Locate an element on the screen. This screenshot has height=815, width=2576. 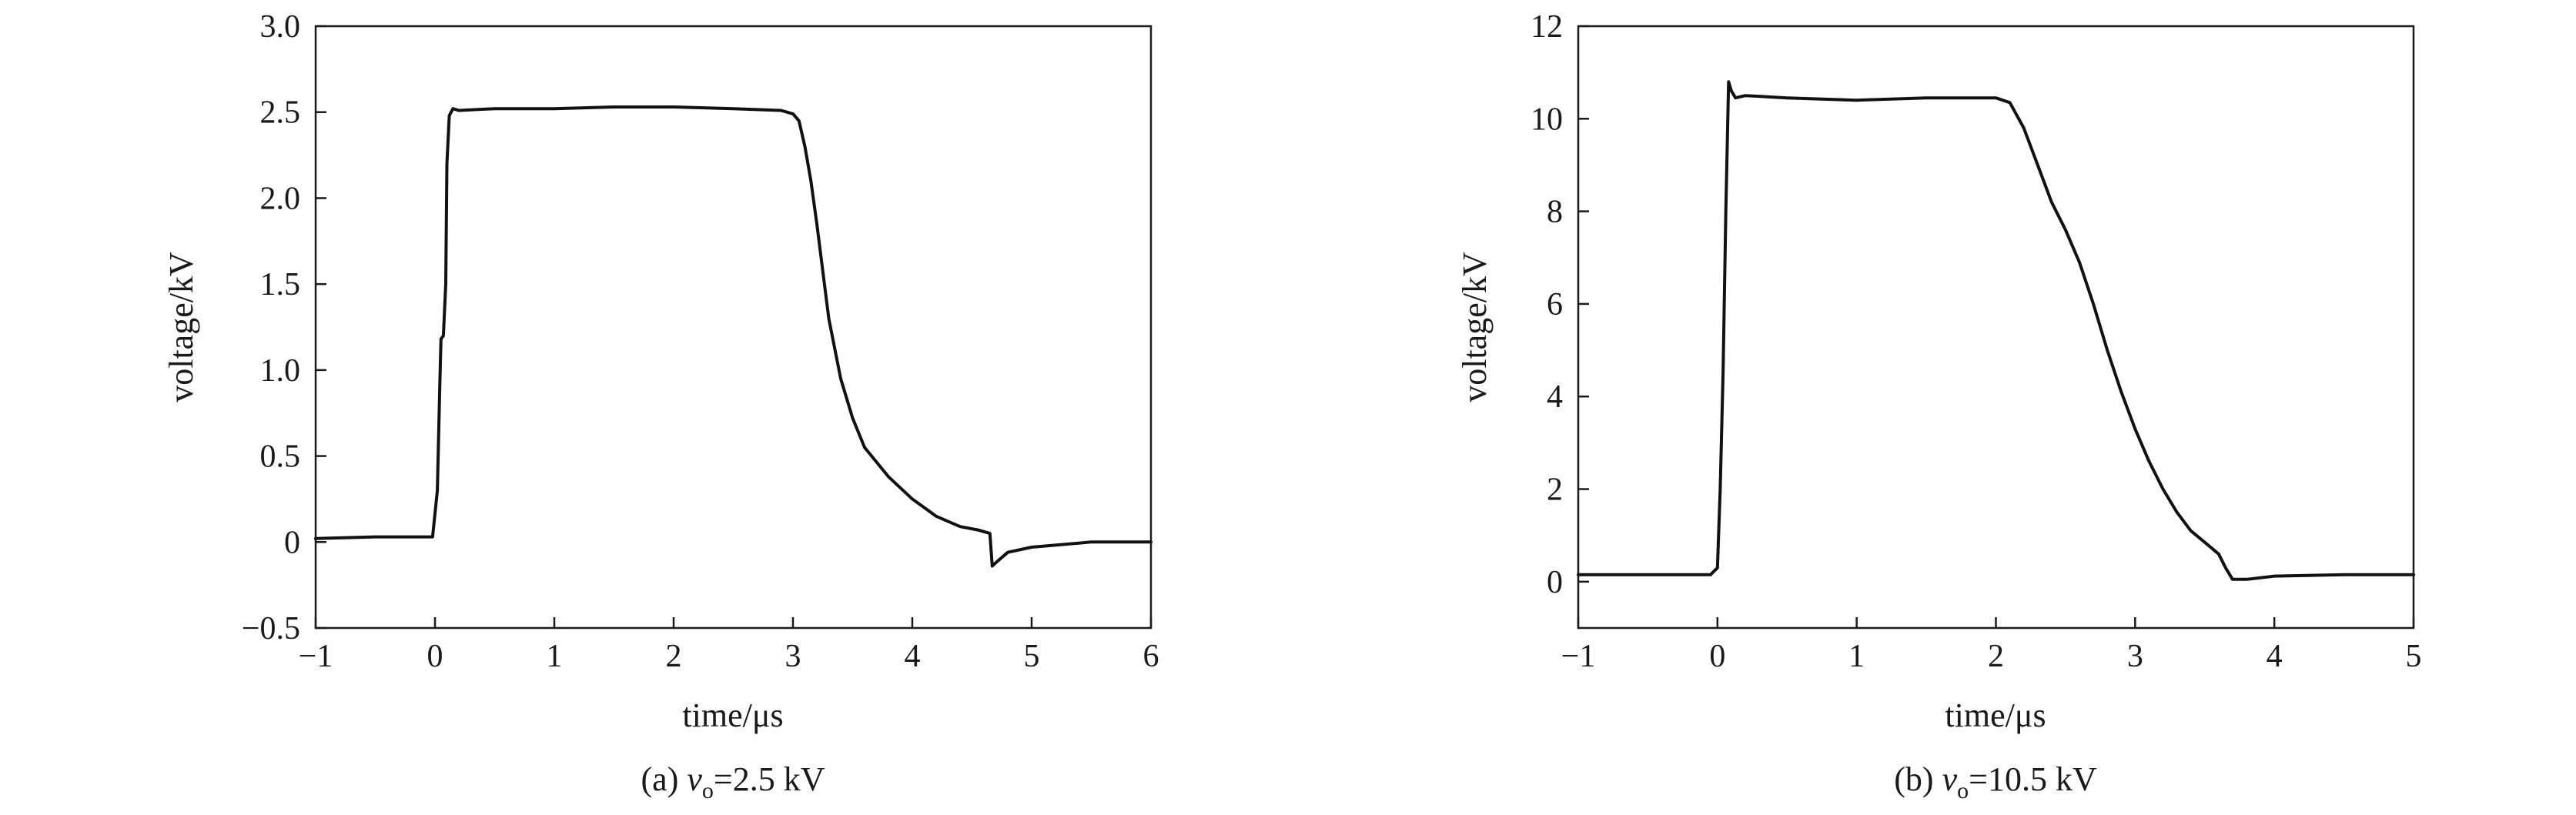
y-tick-label: 6 is located at coordinates (1555, 304).